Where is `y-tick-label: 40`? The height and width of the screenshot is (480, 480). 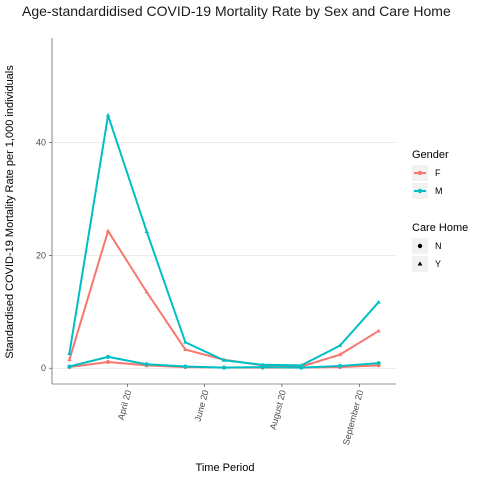 y-tick-label: 40 is located at coordinates (41, 142).